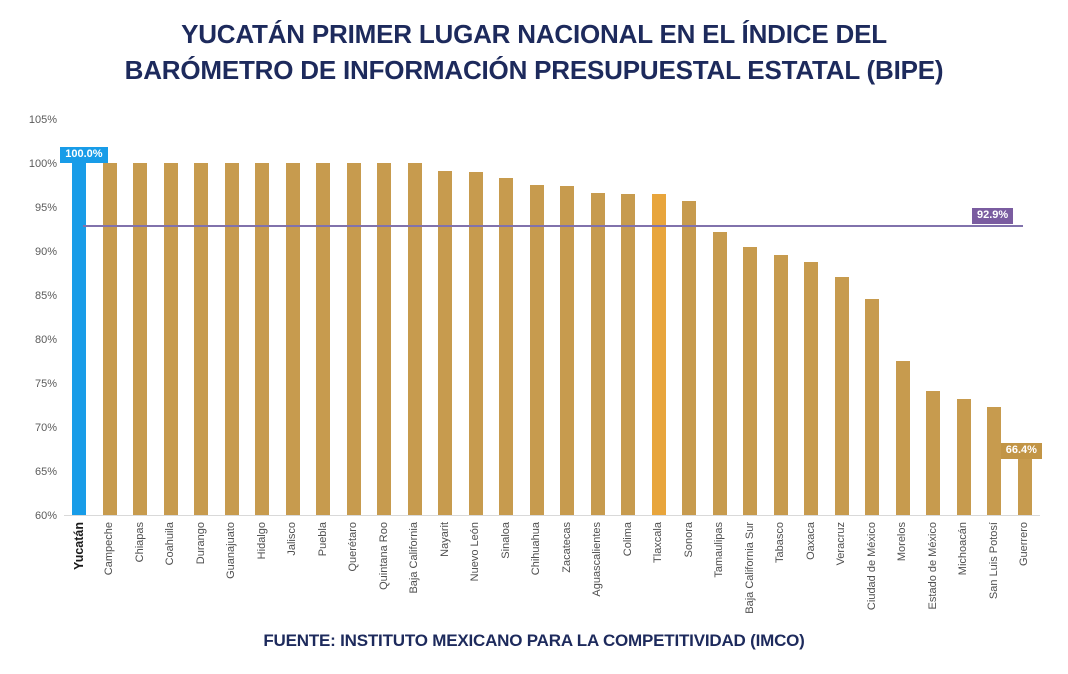  I want to click on y-axis-tick-label: 70%, so click(45, 428).